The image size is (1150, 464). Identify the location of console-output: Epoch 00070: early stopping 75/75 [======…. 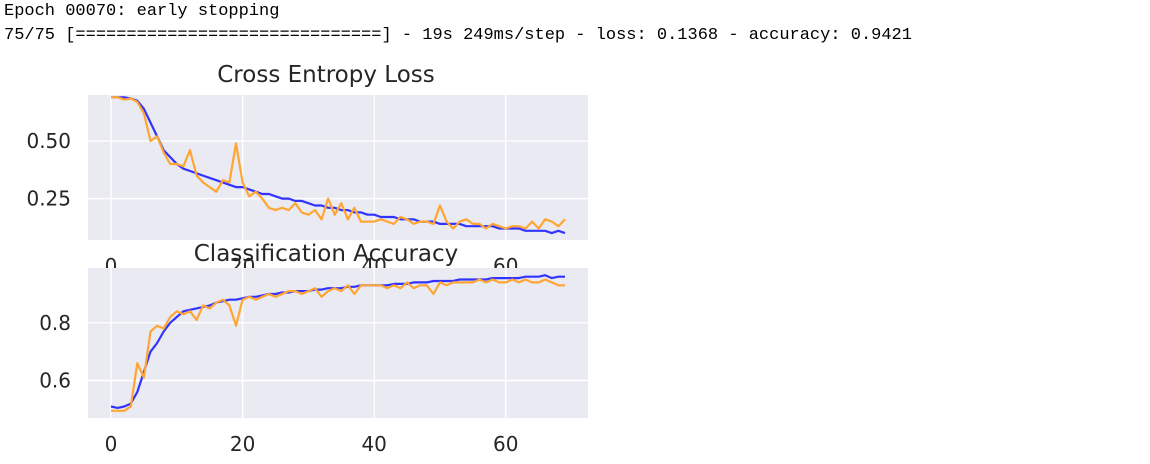
(458, 24).